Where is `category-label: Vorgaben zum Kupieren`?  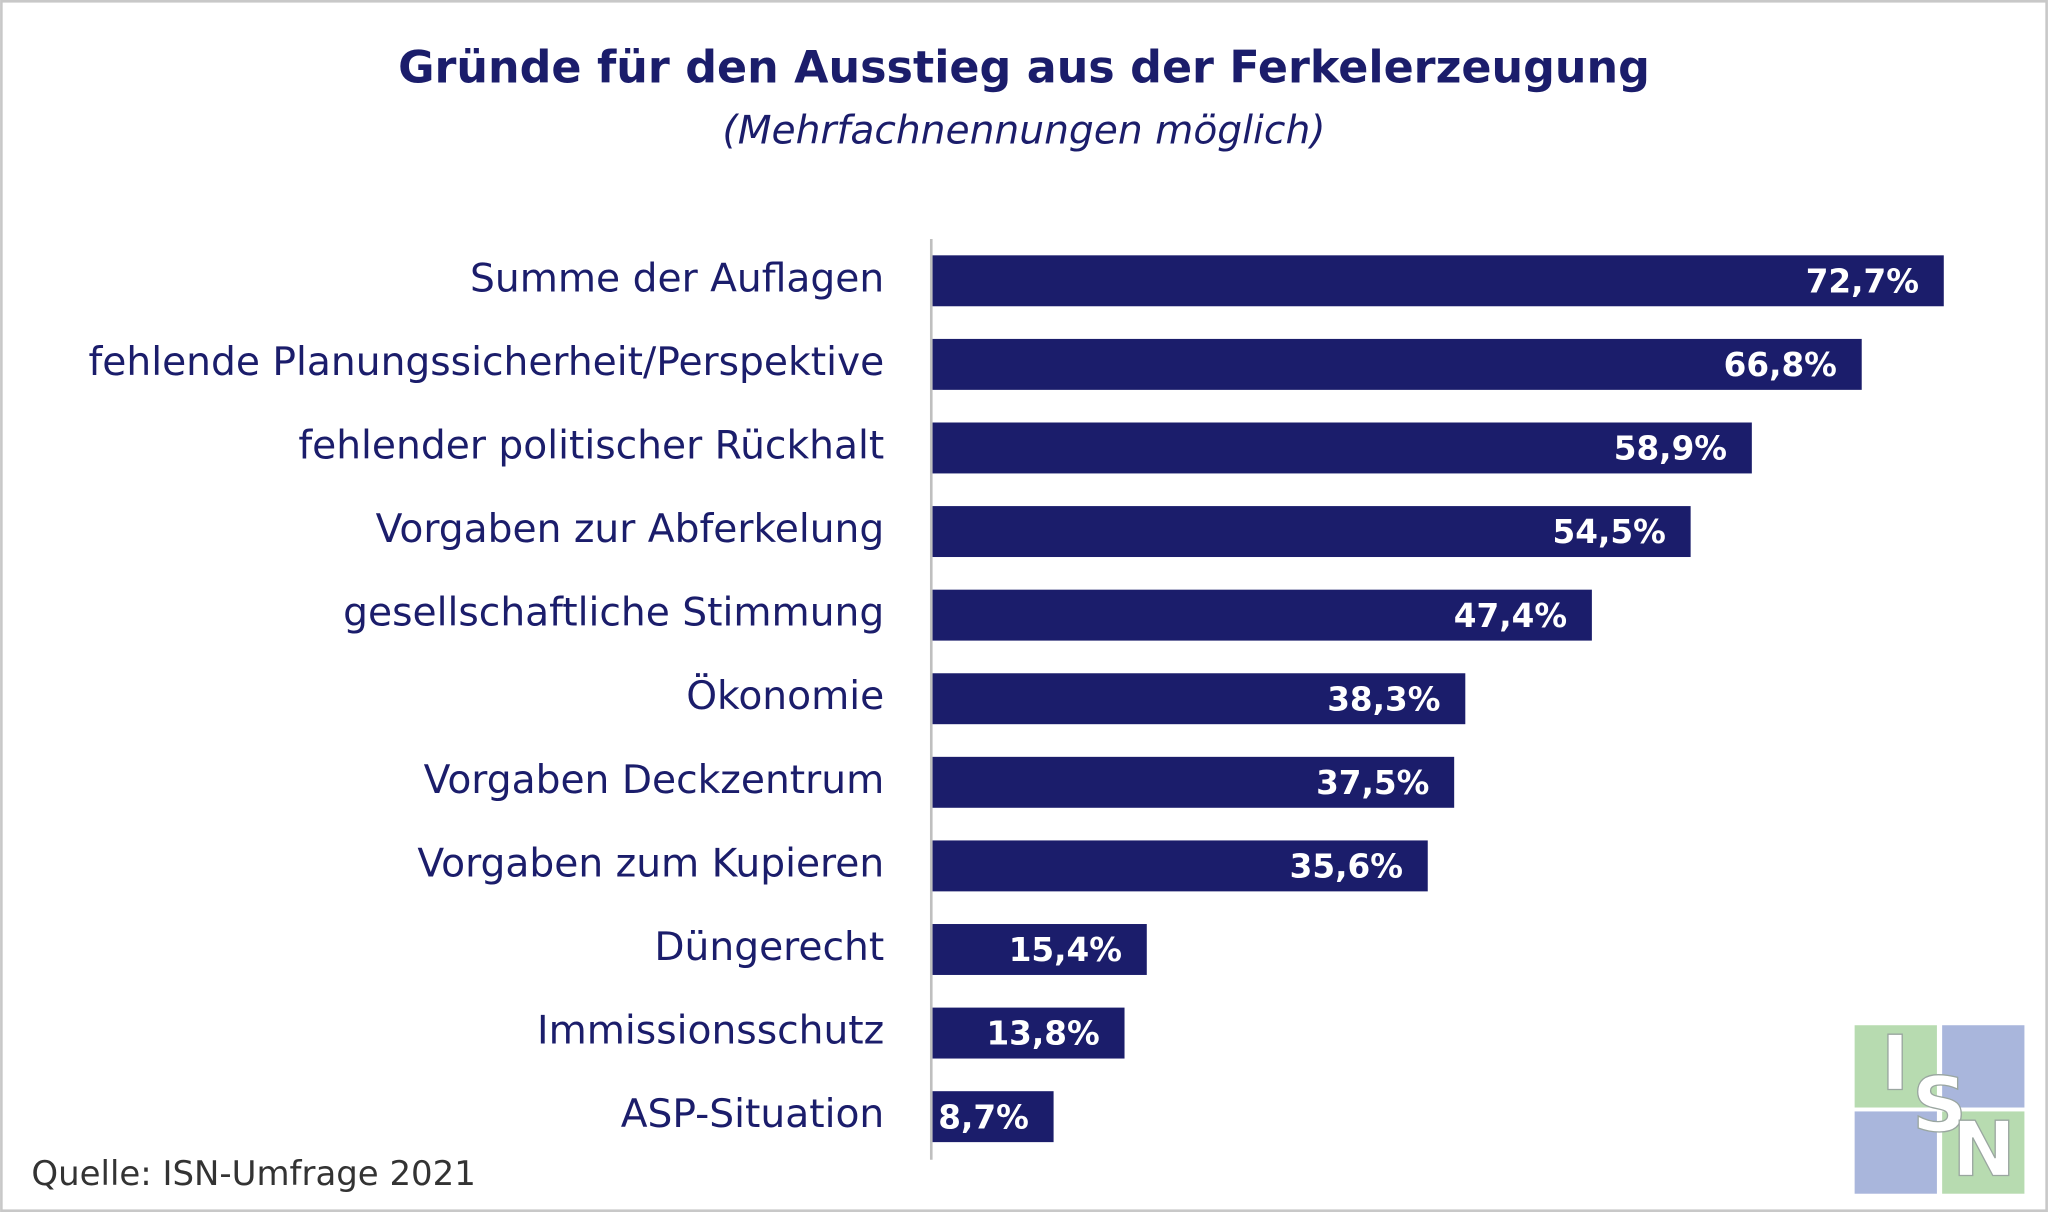 category-label: Vorgaben zum Kupieren is located at coordinates (650, 863).